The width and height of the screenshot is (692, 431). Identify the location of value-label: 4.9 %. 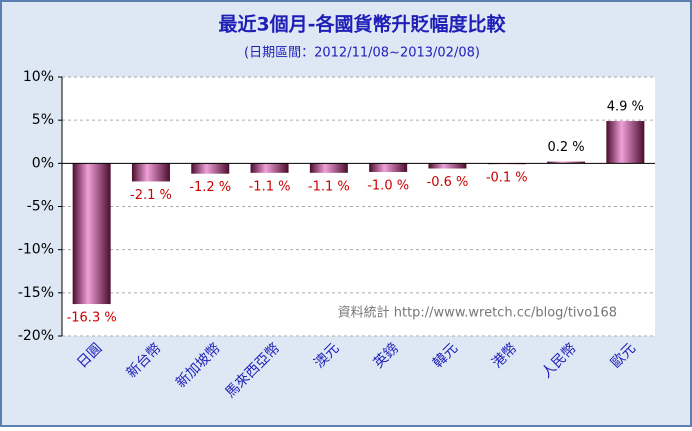
(625, 107).